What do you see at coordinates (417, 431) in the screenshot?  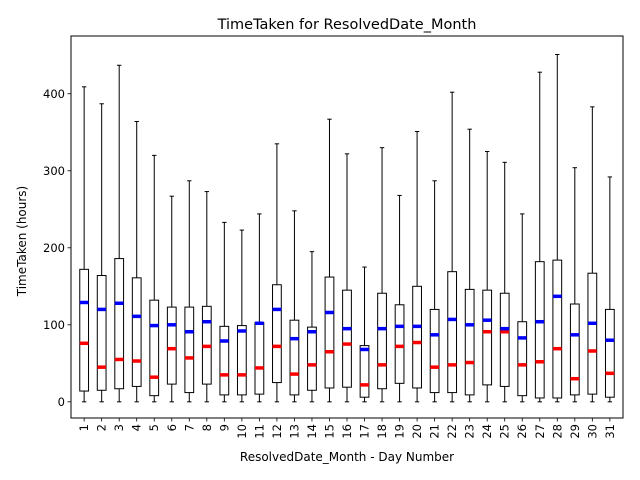 I see `x-tick-label: 20` at bounding box center [417, 431].